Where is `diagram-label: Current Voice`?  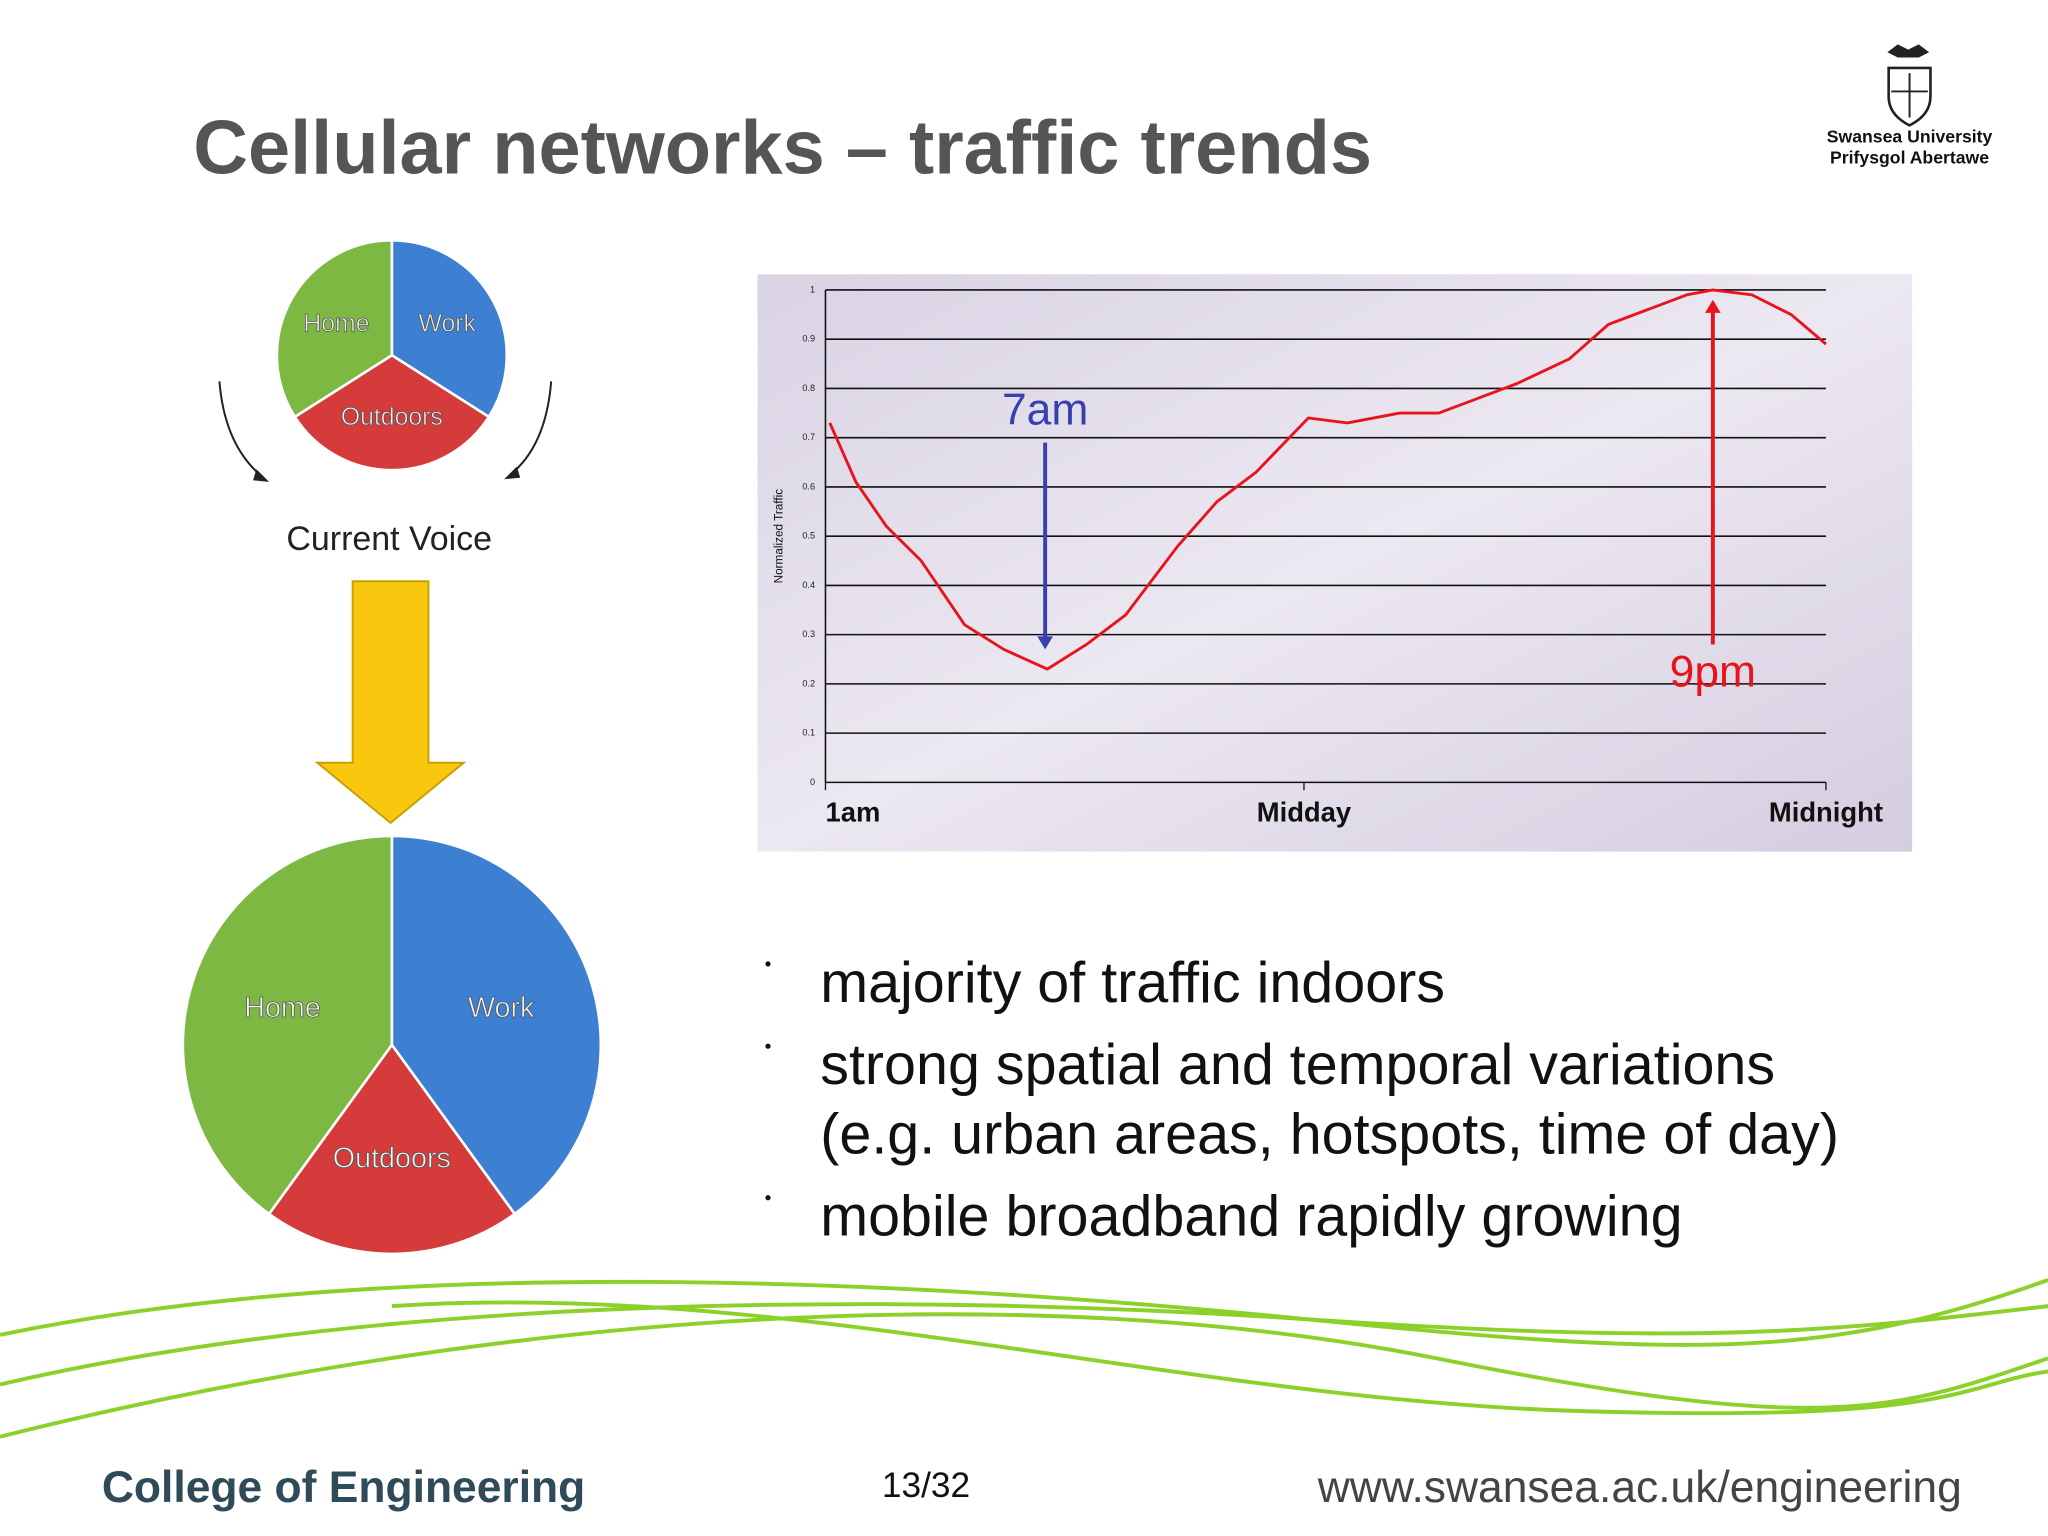
diagram-label: Current Voice is located at coordinates (389, 539).